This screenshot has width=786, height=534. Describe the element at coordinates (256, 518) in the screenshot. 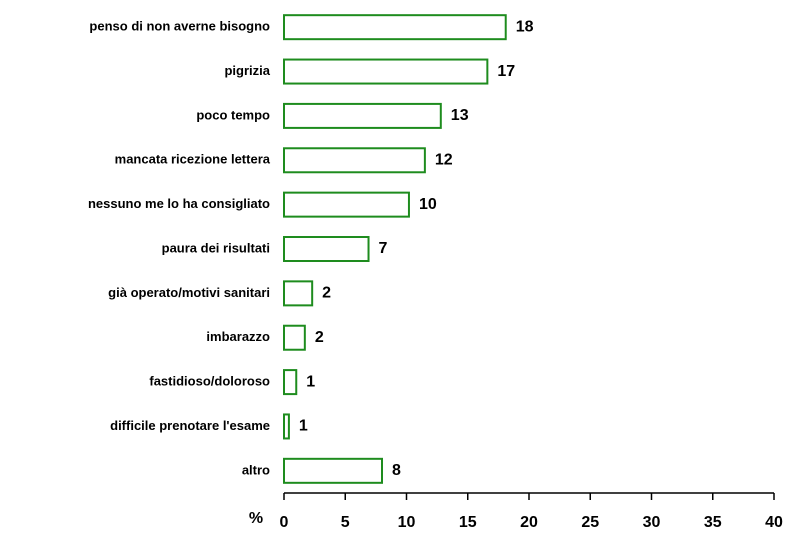

I see `x-axis-label: %` at that location.